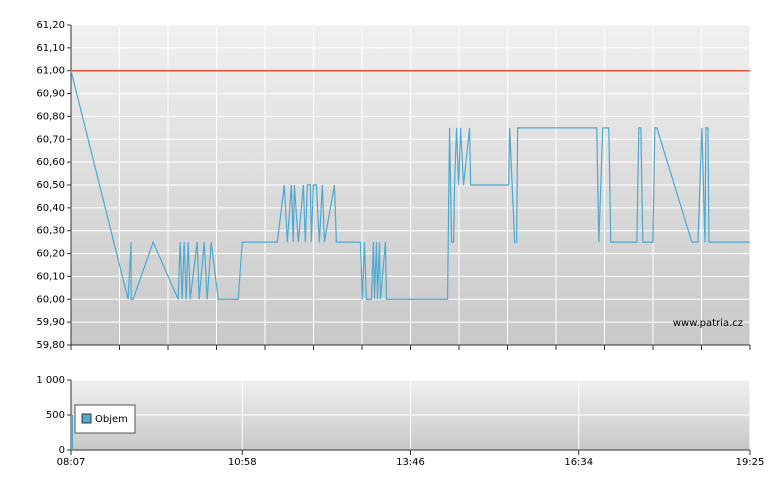 The width and height of the screenshot is (780, 490). What do you see at coordinates (50, 299) in the screenshot?
I see `y-tick-label: 60,00` at bounding box center [50, 299].